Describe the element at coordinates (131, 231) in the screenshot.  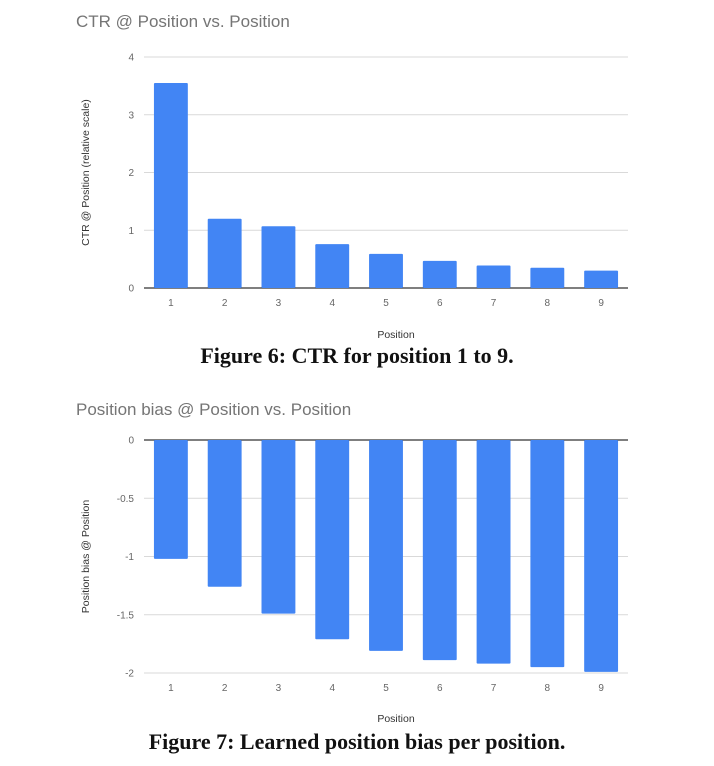
I see `y-tick-label: 1` at that location.